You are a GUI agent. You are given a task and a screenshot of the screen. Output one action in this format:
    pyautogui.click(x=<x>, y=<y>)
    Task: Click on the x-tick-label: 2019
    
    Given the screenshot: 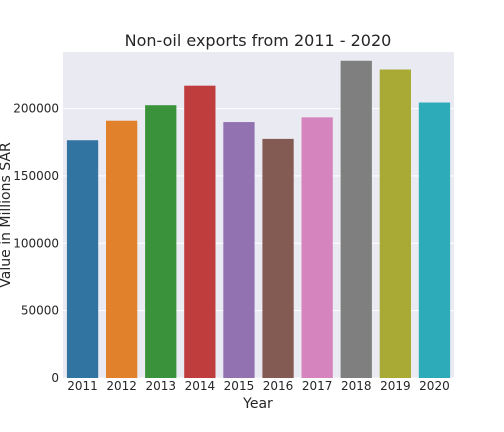 What is the action you would take?
    pyautogui.click(x=395, y=386)
    